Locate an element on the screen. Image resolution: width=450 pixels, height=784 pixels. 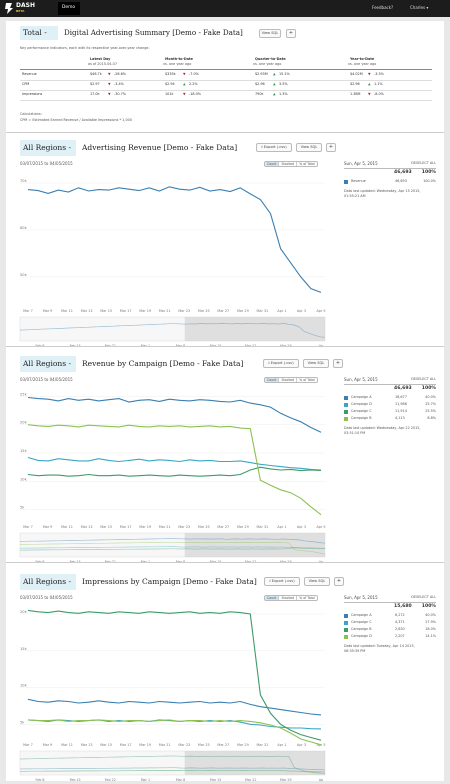
legend-series-pct: 40.0% is located at coordinates (430, 397).